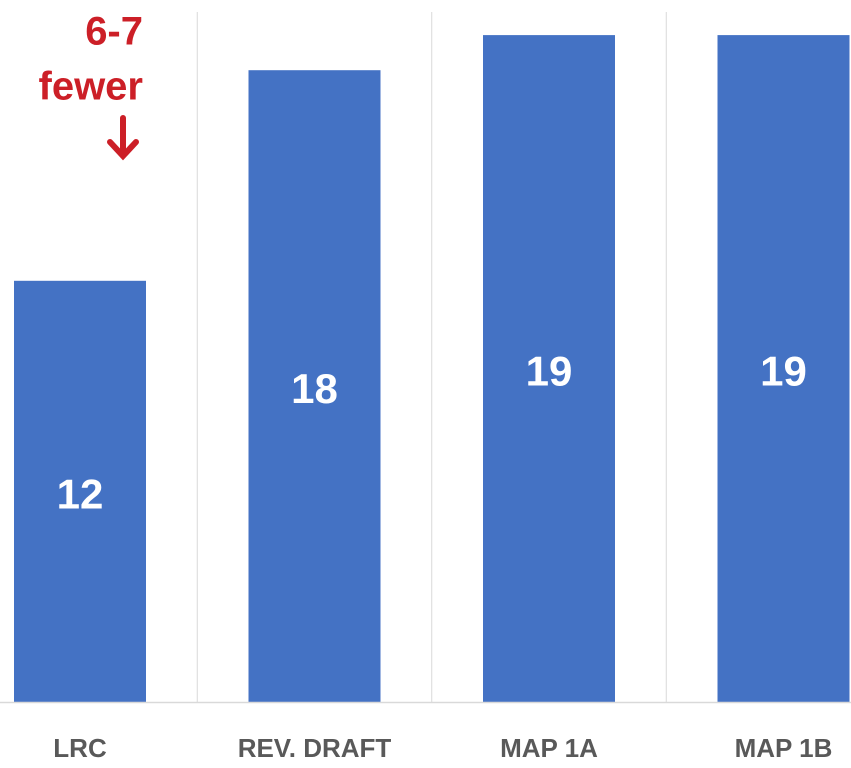 The height and width of the screenshot is (768, 851). I want to click on arrow, so click(123, 138).